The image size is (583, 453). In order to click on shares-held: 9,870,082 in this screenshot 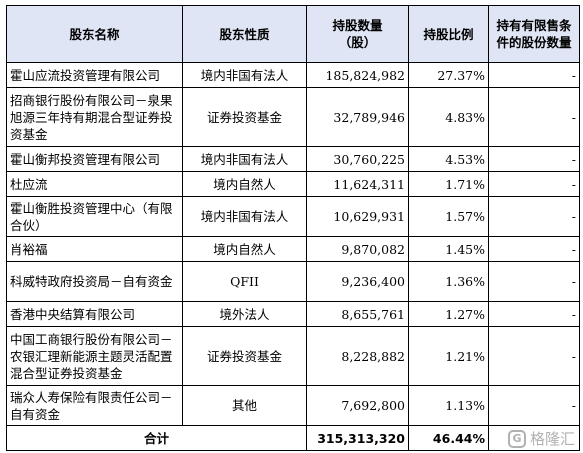, I will do `click(357, 249)`.